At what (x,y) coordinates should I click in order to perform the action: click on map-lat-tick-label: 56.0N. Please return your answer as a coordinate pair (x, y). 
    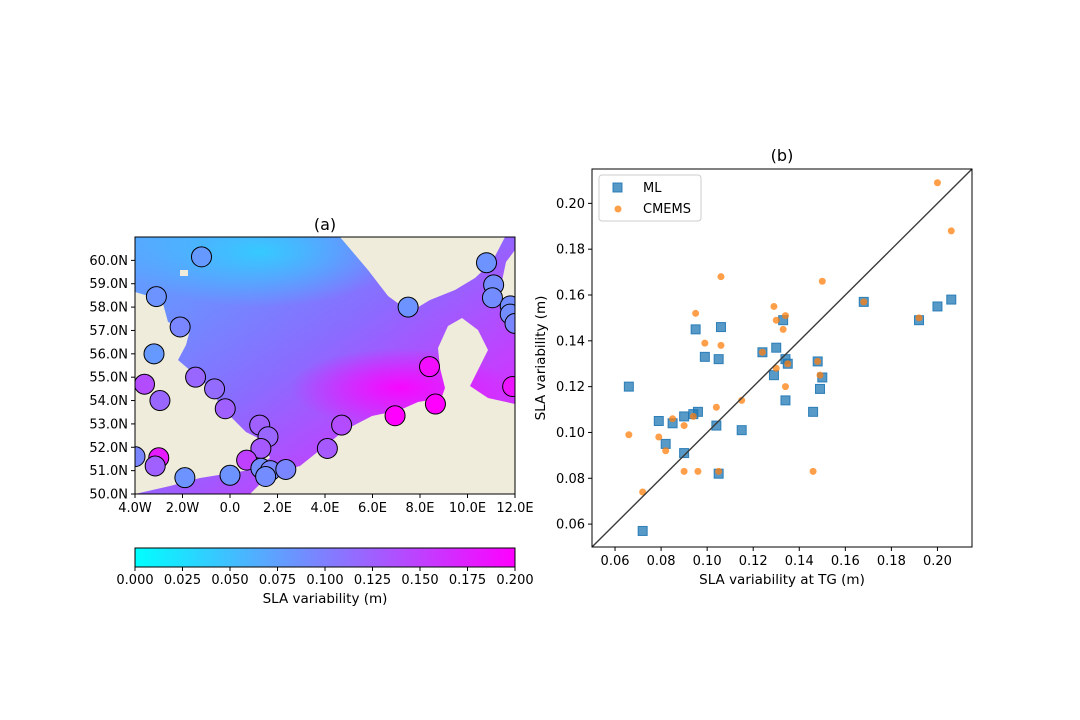
    Looking at the image, I should click on (108, 354).